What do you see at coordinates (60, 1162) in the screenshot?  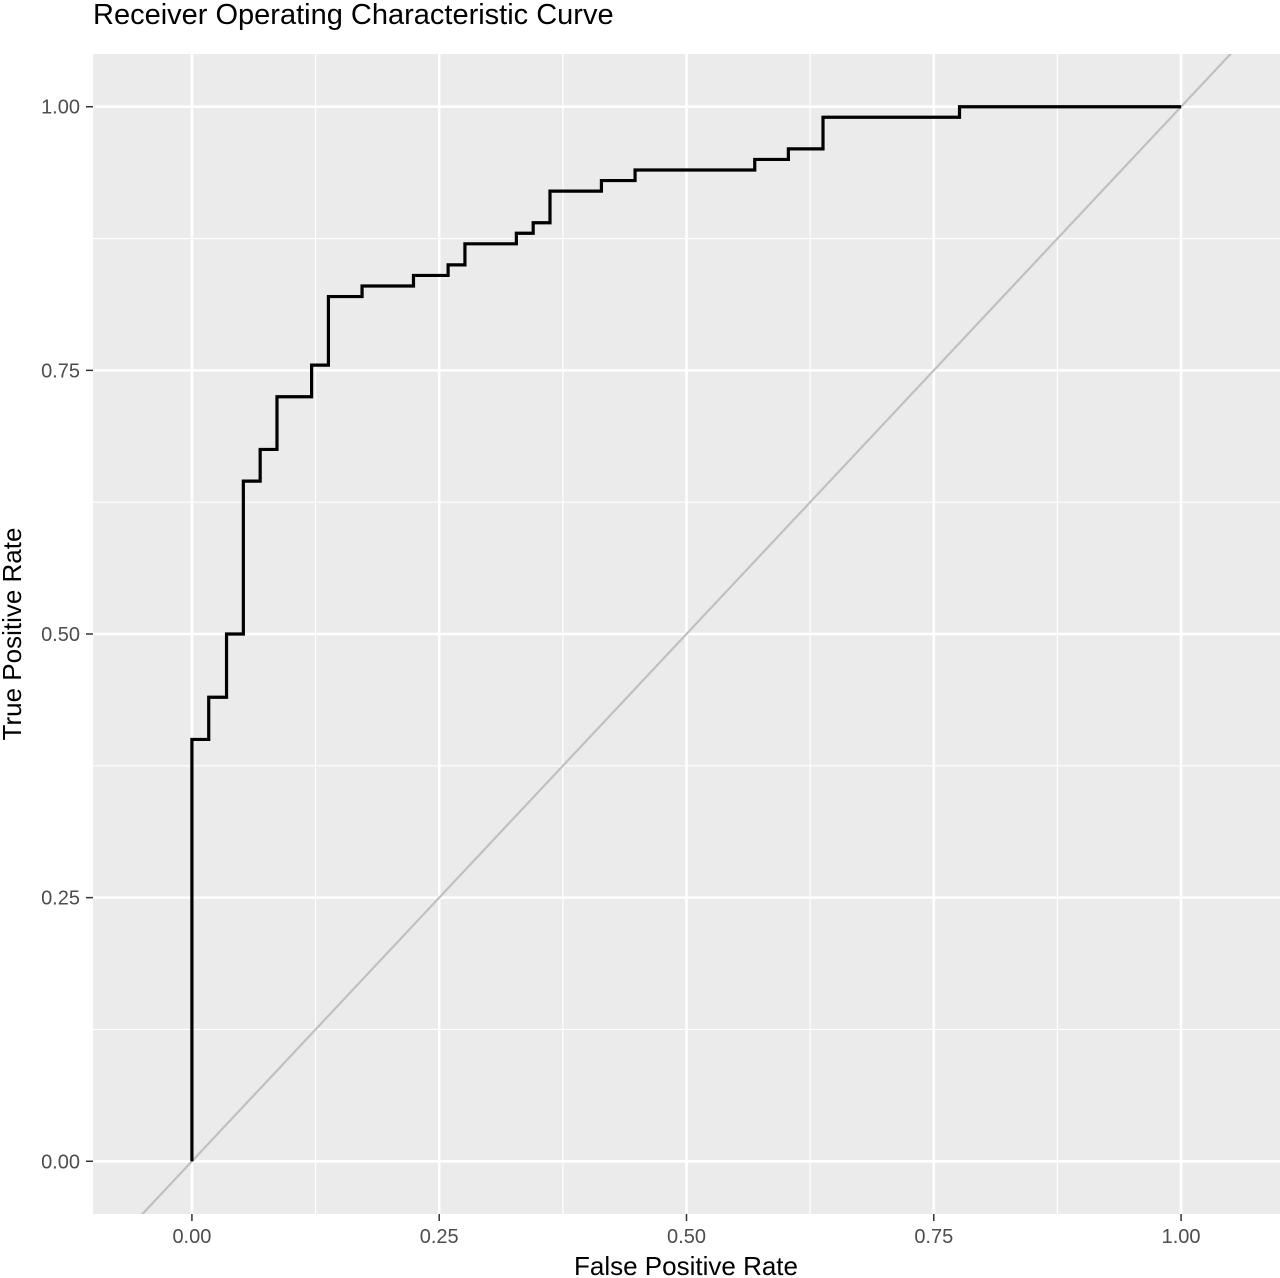 I see `y-tick-label: 0.00` at bounding box center [60, 1162].